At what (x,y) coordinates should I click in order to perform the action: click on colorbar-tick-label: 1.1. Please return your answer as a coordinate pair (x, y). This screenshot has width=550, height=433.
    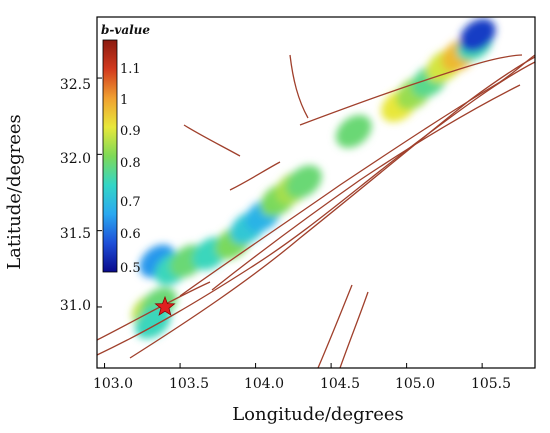
    Looking at the image, I should click on (130, 69).